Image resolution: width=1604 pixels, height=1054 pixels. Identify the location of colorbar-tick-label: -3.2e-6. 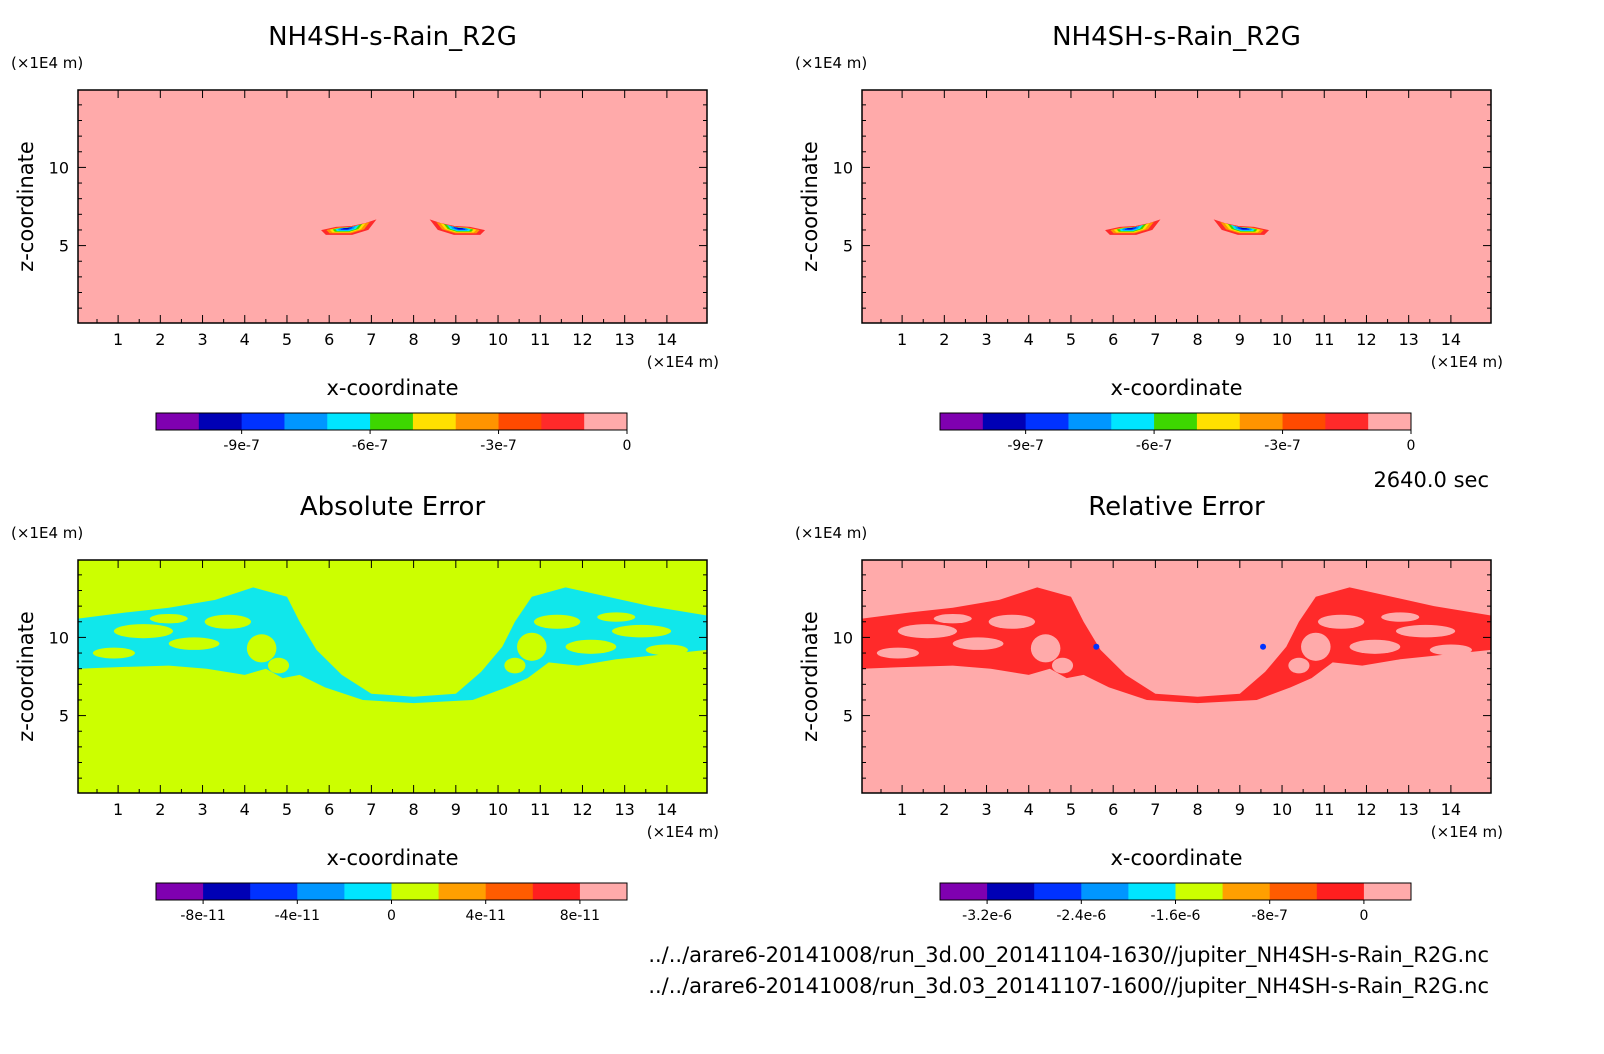
(987, 916).